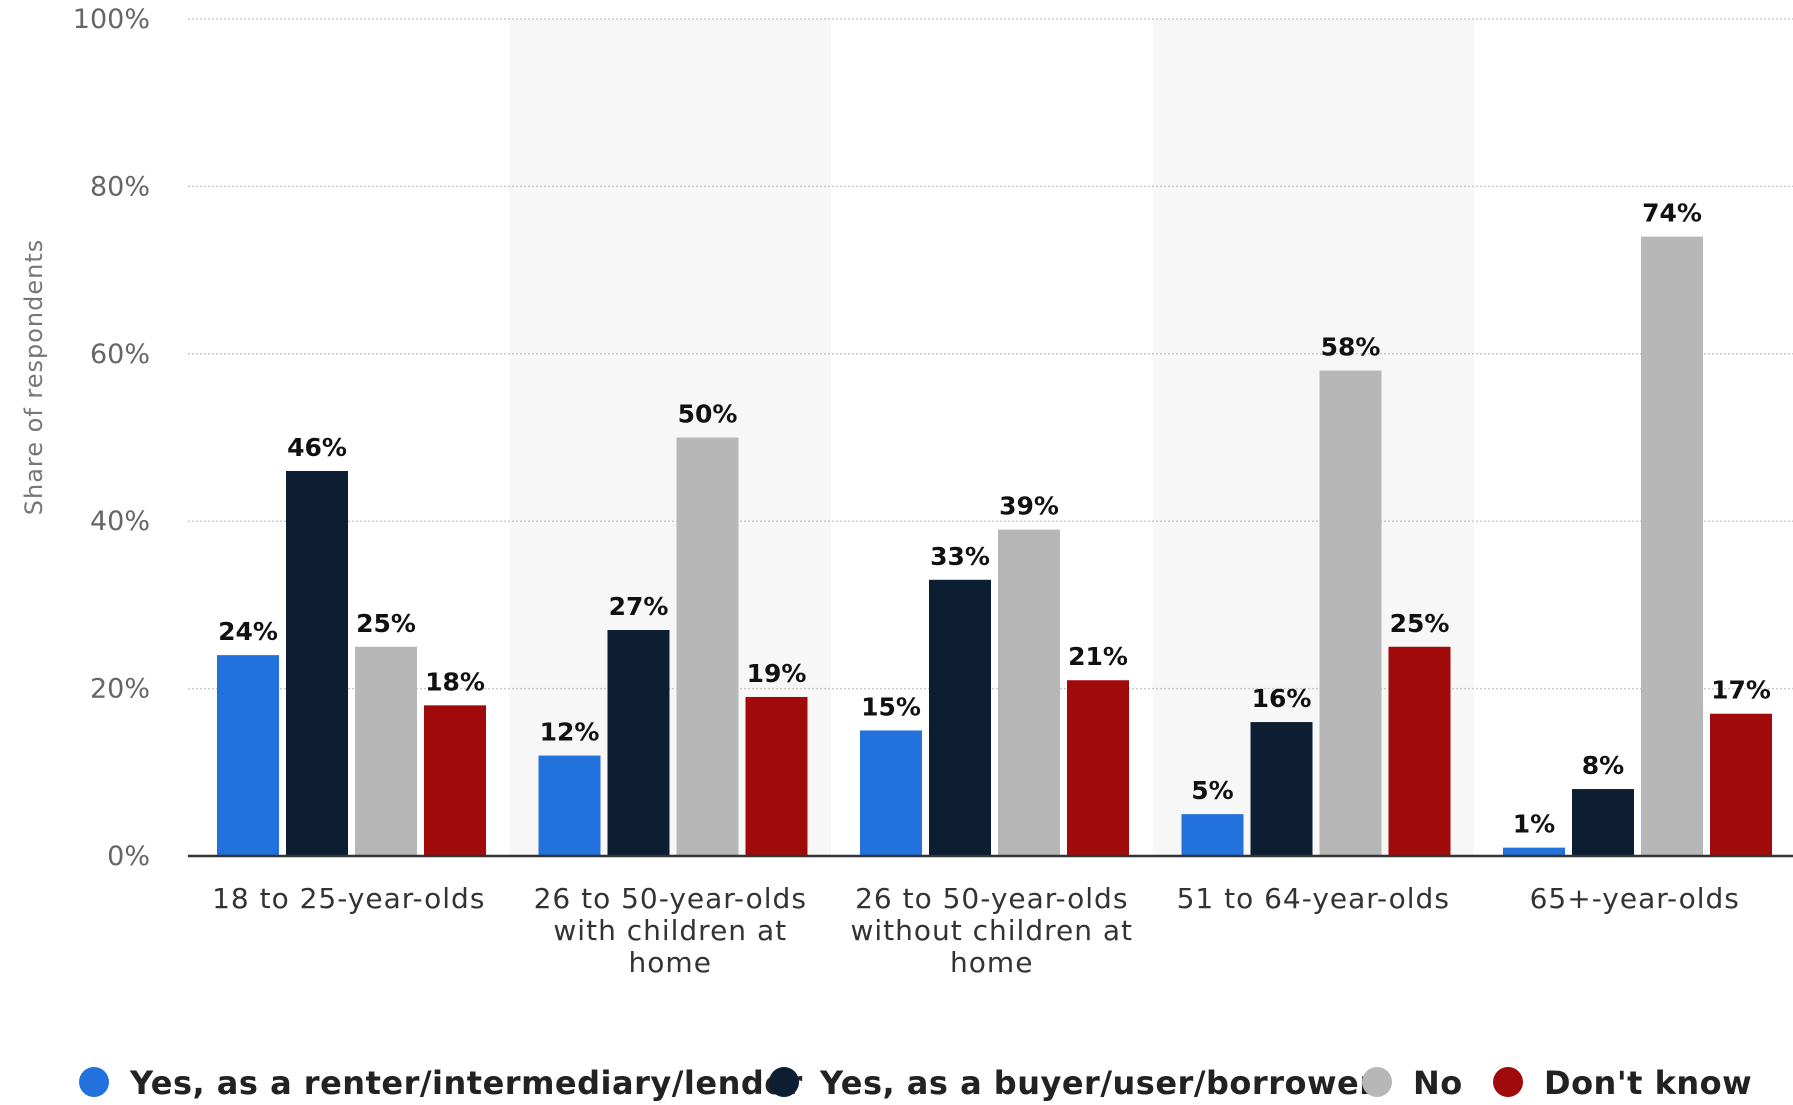  Describe the element at coordinates (1672, 213) in the screenshot. I see `data-label: 74%` at that location.